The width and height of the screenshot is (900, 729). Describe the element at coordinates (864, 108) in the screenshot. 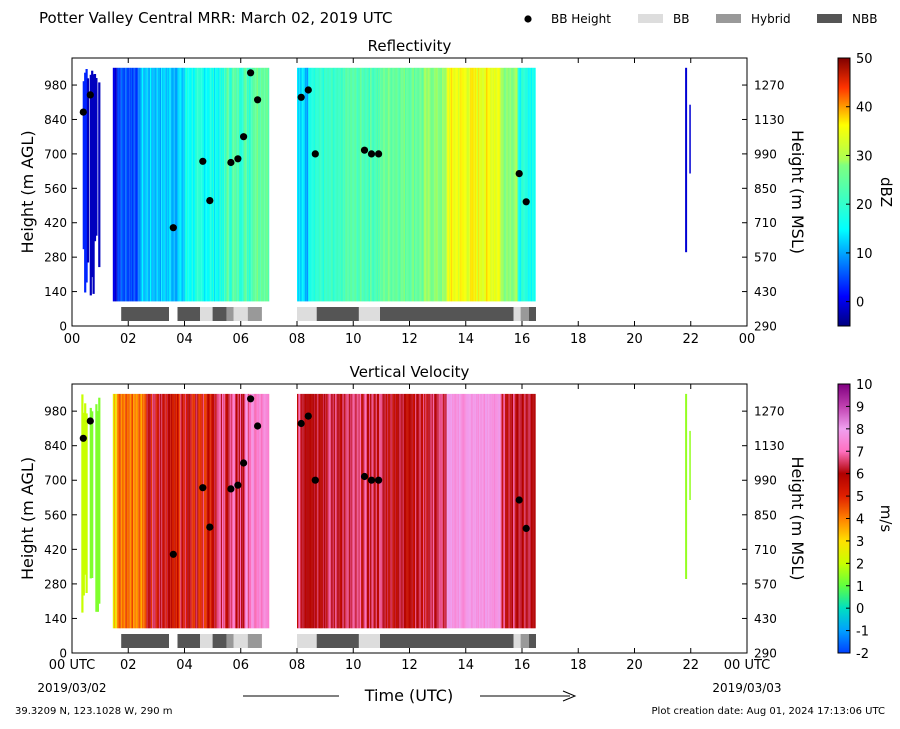

I see `colorbar-tick-label: 40` at that location.